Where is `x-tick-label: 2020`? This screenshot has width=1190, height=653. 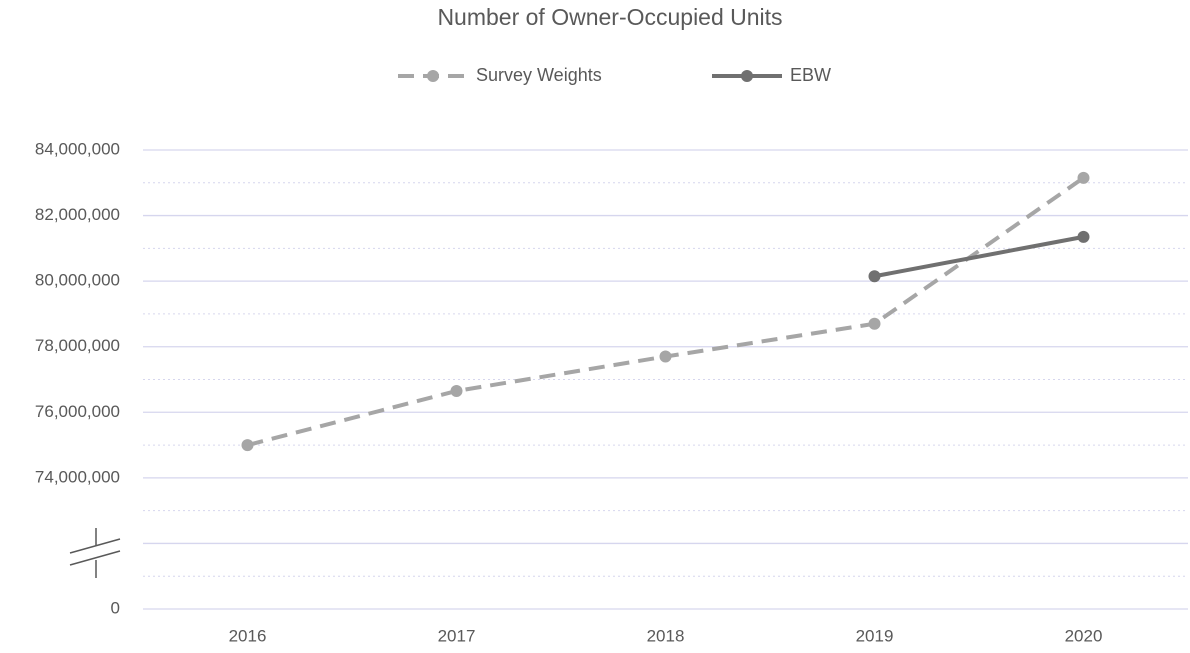
x-tick-label: 2020 is located at coordinates (1084, 635).